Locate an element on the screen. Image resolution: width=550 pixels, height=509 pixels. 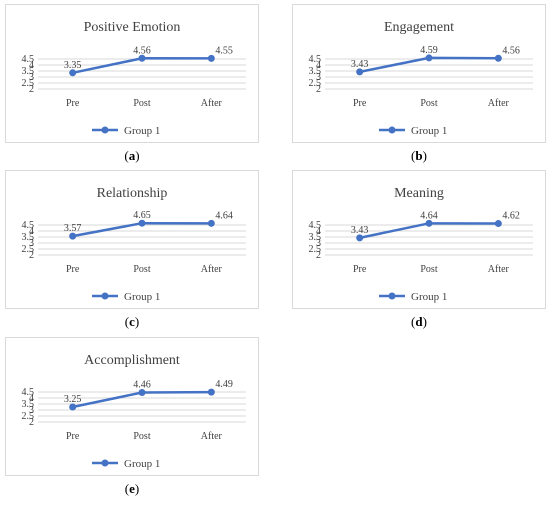
panel-letter: d is located at coordinates (419, 321).